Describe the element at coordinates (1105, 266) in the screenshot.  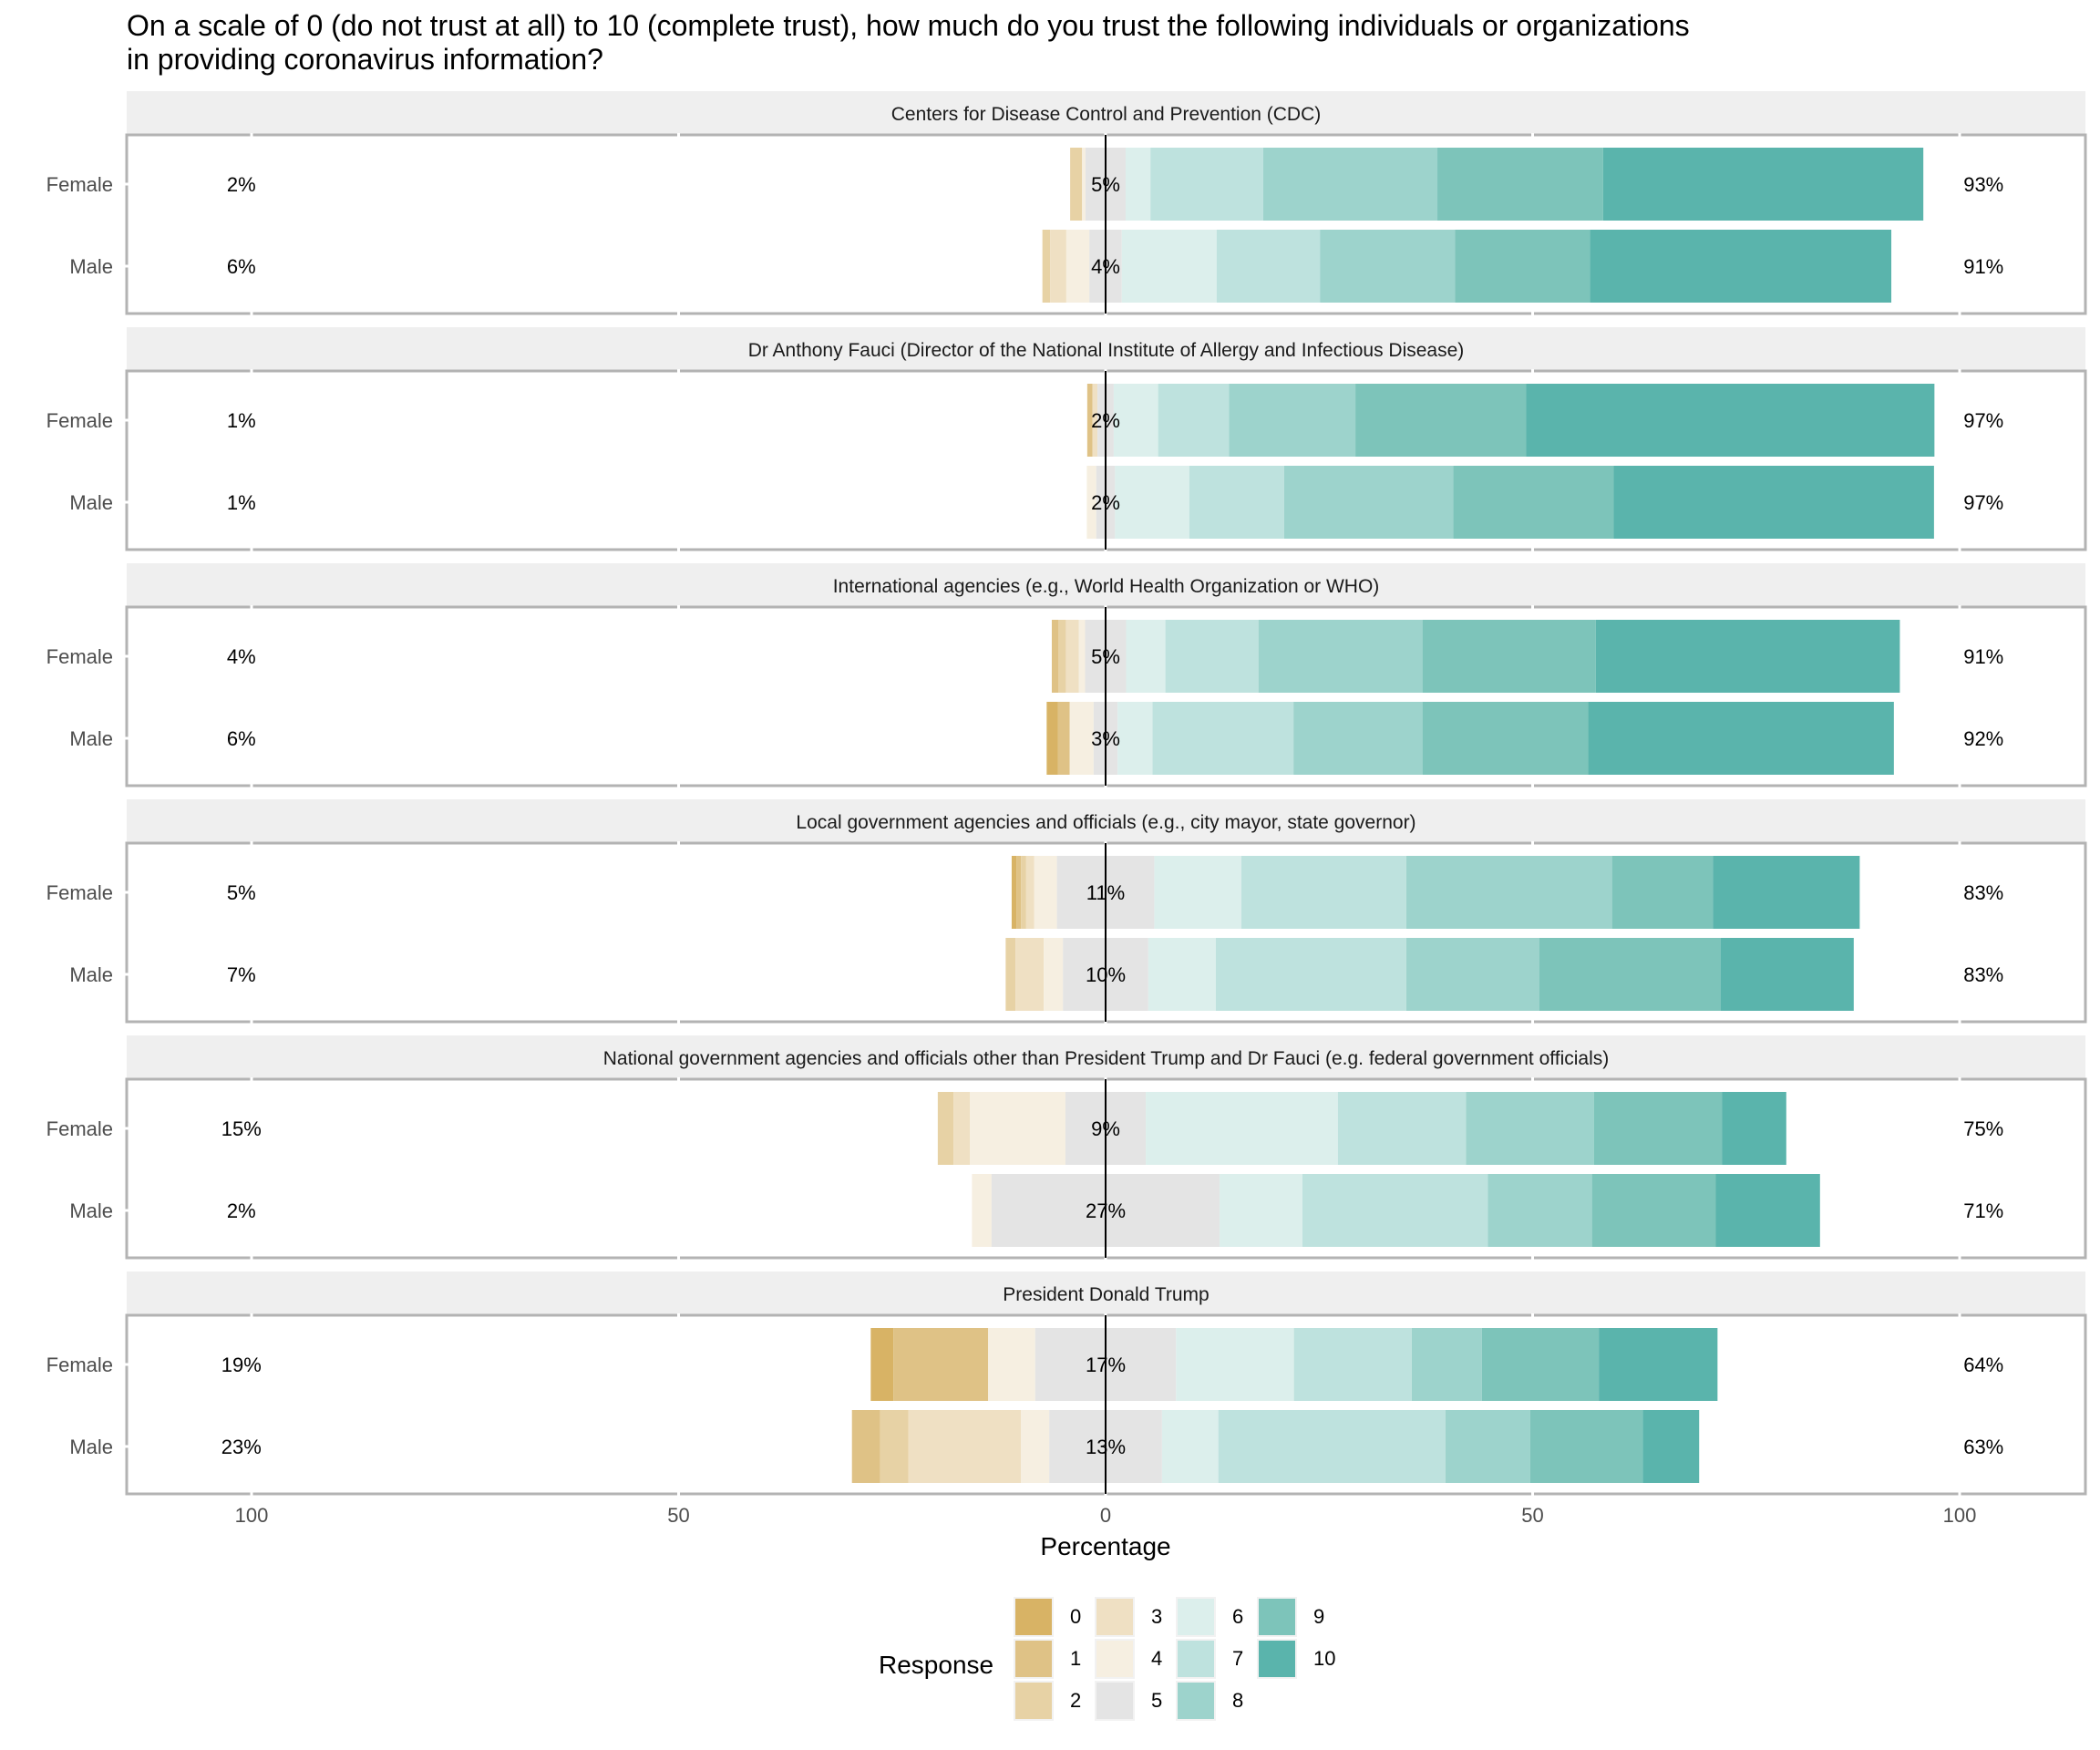
I see `neutral-label: 4%` at that location.